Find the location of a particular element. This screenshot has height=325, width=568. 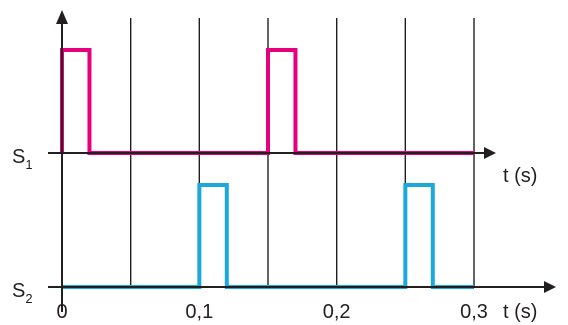

x-axis-label-lower: t (s) is located at coordinates (520, 312).